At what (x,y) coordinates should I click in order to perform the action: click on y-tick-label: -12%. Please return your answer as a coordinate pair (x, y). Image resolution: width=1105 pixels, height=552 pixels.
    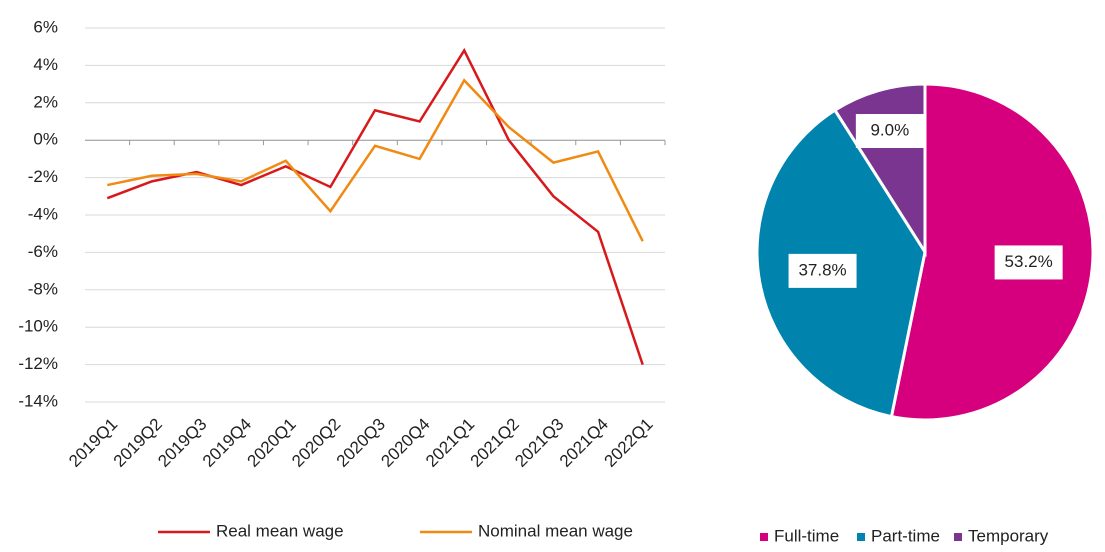
    Looking at the image, I should click on (38, 363).